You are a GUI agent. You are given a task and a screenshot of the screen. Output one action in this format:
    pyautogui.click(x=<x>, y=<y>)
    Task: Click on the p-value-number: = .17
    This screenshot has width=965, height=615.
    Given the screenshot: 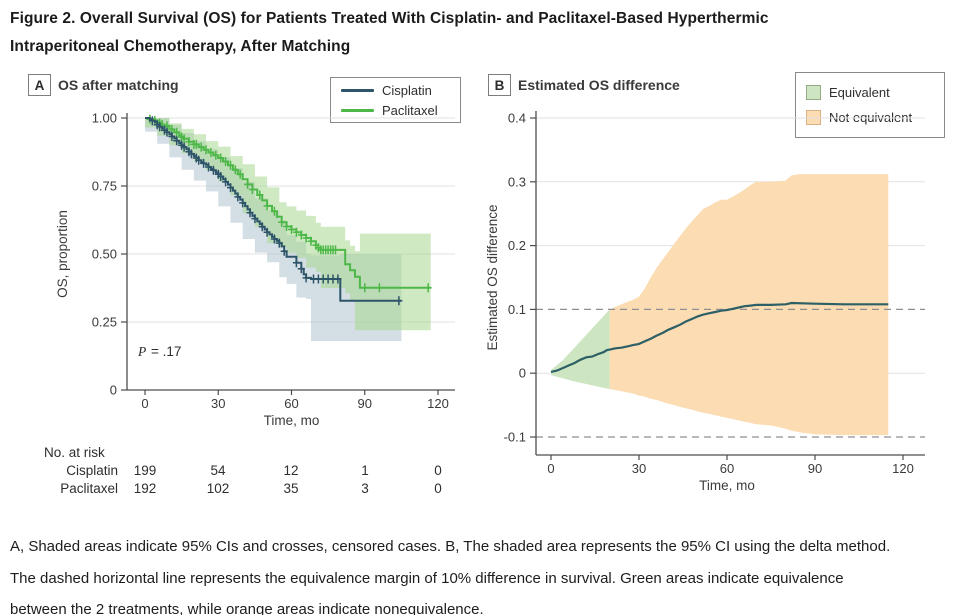 What is the action you would take?
    pyautogui.click(x=164, y=351)
    